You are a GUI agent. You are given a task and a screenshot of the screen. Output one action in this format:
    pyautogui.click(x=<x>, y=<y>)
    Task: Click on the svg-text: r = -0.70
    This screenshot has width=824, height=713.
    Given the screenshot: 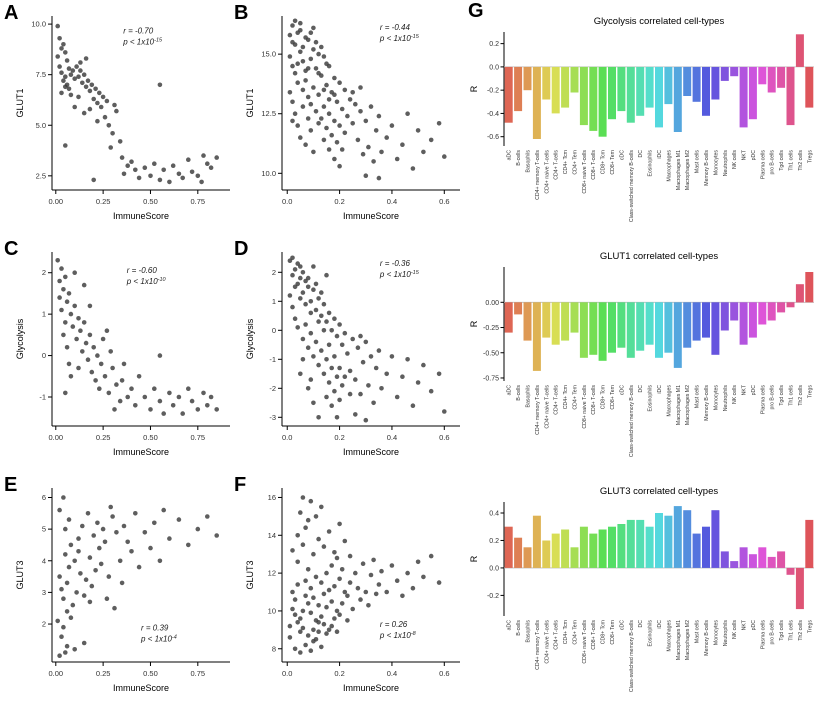 What is the action you would take?
    pyautogui.click(x=138, y=30)
    